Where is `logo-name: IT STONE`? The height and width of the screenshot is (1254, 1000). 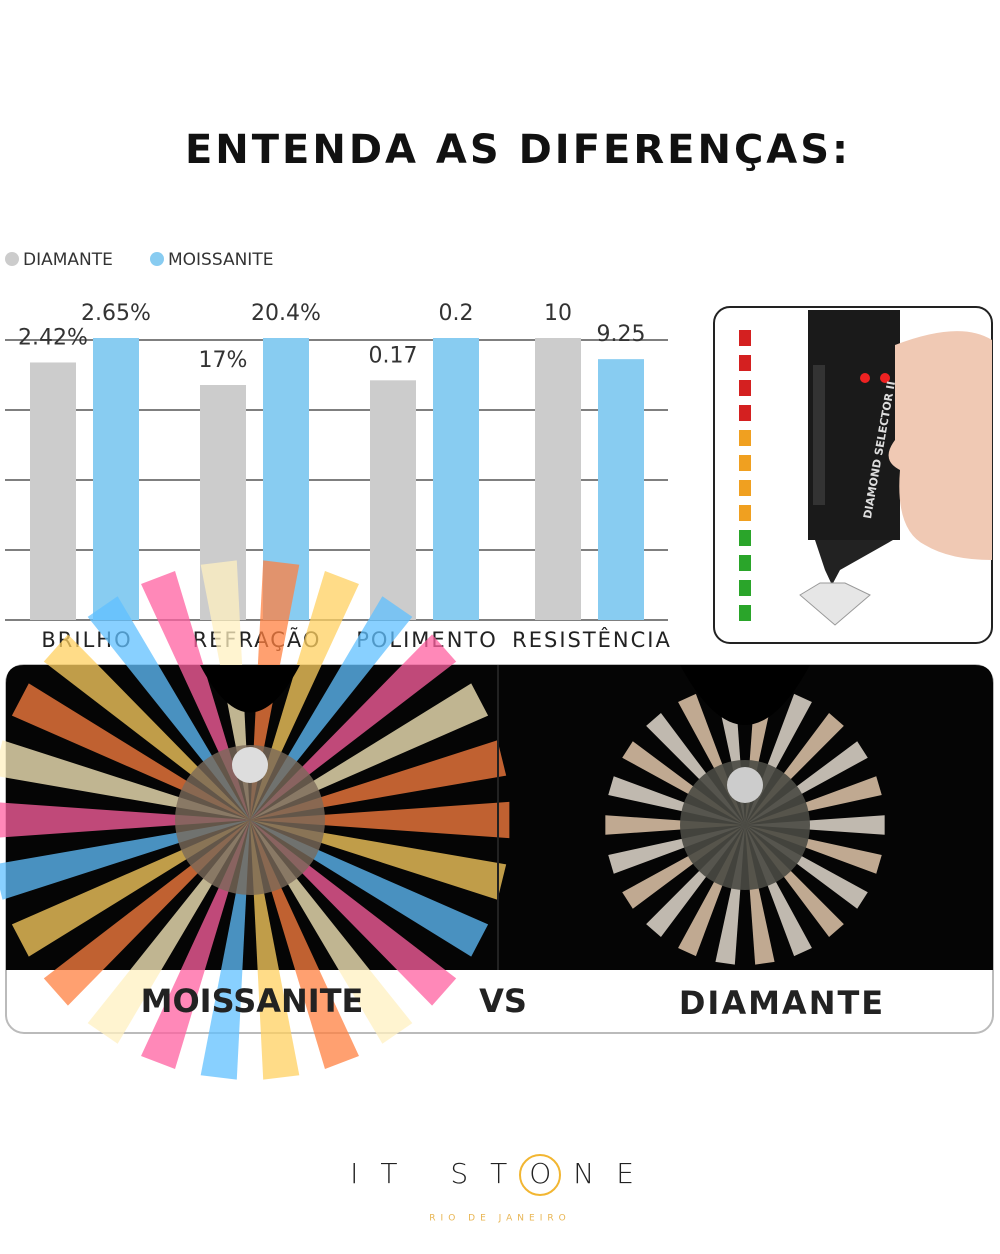 logo-name: IT STONE is located at coordinates (503, 1173).